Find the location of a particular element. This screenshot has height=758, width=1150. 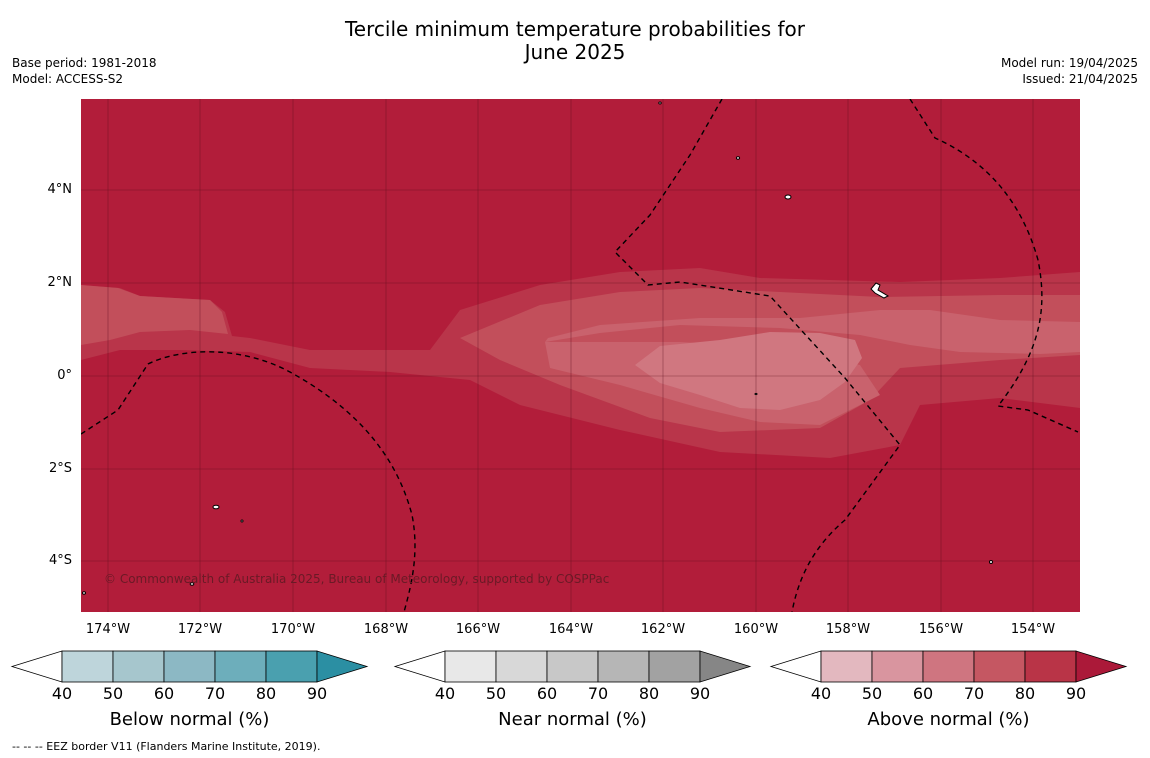

latitude-label: 0° is located at coordinates (64, 375).